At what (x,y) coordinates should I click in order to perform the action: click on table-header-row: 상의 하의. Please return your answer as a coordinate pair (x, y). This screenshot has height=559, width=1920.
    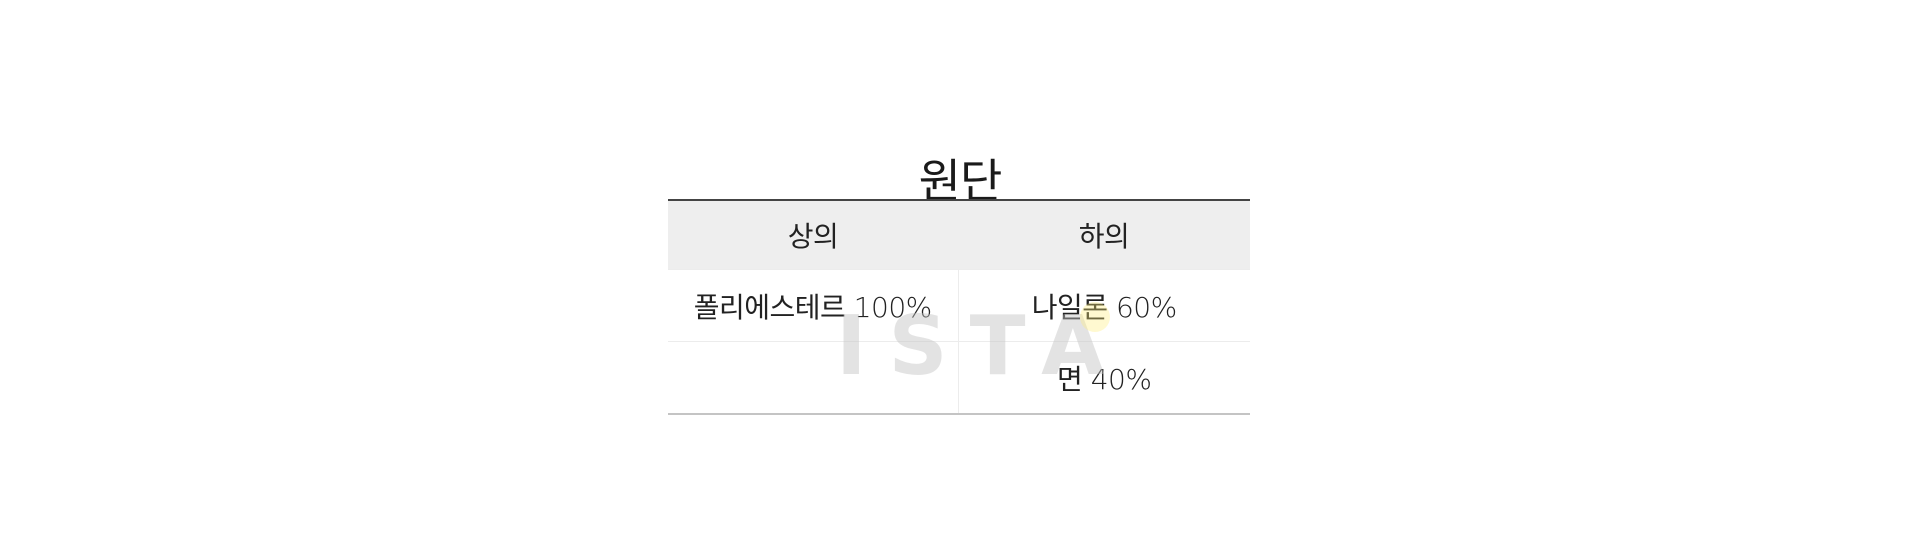
    Looking at the image, I should click on (959, 235).